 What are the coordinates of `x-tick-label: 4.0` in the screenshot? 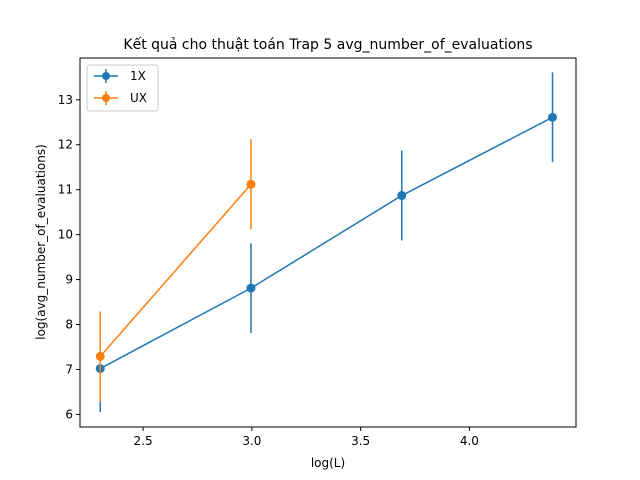 It's located at (469, 441).